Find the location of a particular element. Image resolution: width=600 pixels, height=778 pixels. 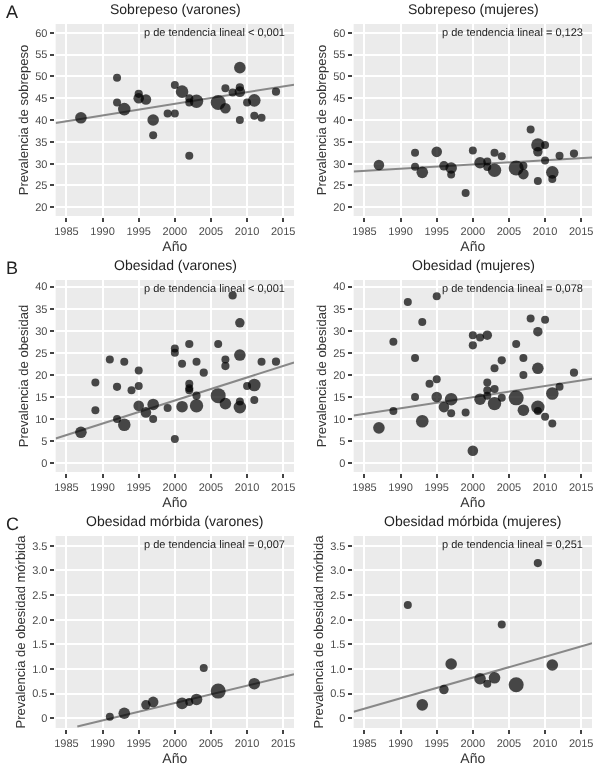

text: C is located at coordinates (13, 524).